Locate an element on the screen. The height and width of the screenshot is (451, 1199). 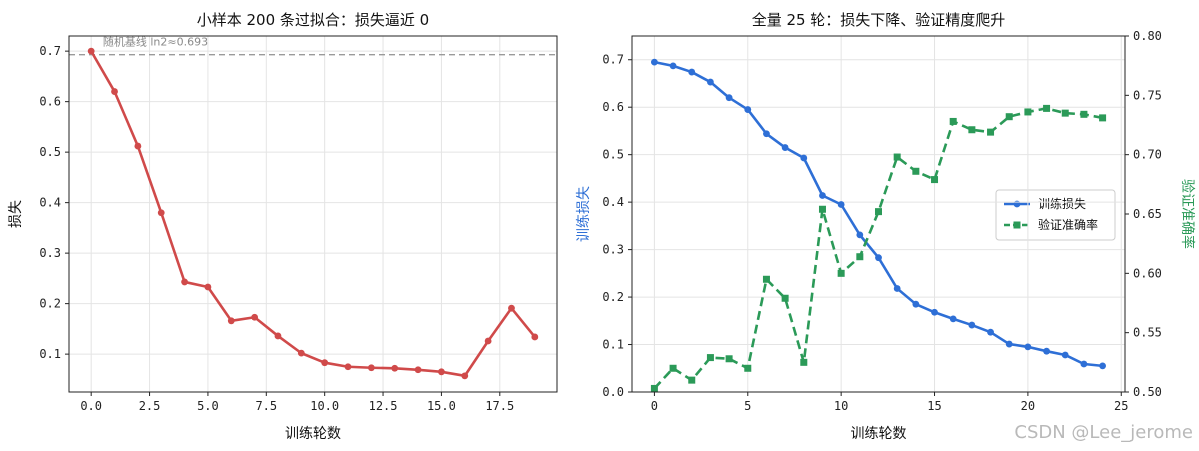
chart-right-title: 全量 25 轮：损失下降、验证精度爬升 is located at coordinates (879, 20).